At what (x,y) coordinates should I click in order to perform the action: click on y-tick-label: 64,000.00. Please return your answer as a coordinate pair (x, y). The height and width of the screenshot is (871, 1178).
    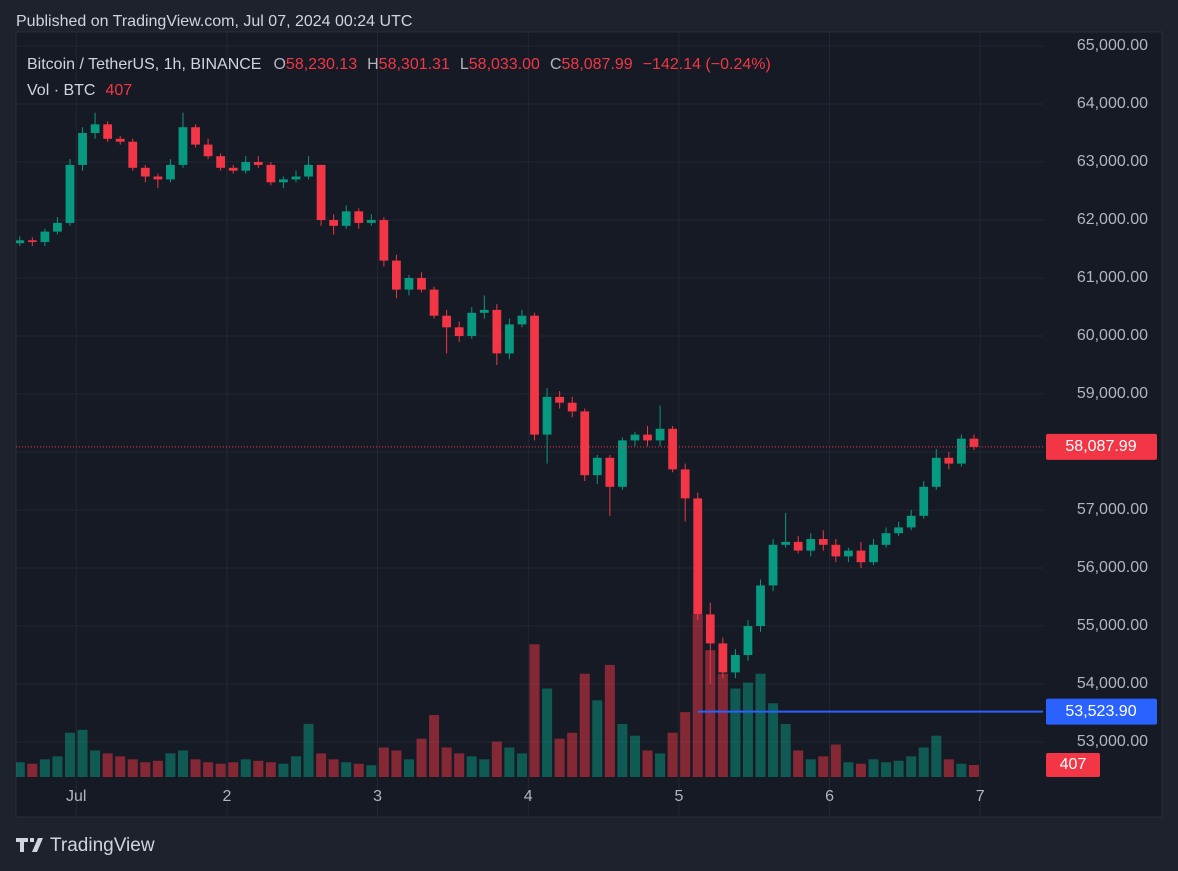
    Looking at the image, I should click on (1112, 103).